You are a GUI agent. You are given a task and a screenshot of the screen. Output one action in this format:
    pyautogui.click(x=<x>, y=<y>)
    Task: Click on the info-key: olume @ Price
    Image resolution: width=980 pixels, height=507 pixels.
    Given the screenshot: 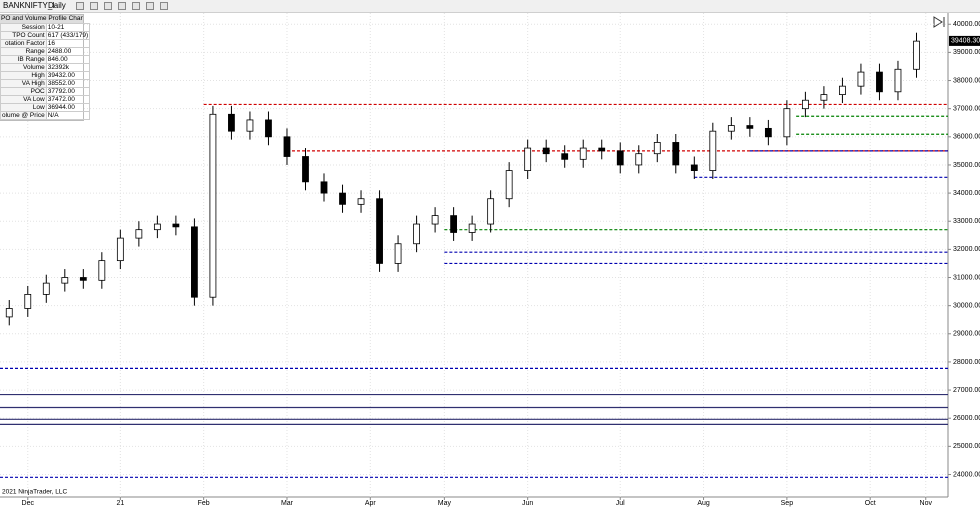 What is the action you would take?
    pyautogui.click(x=23, y=115)
    